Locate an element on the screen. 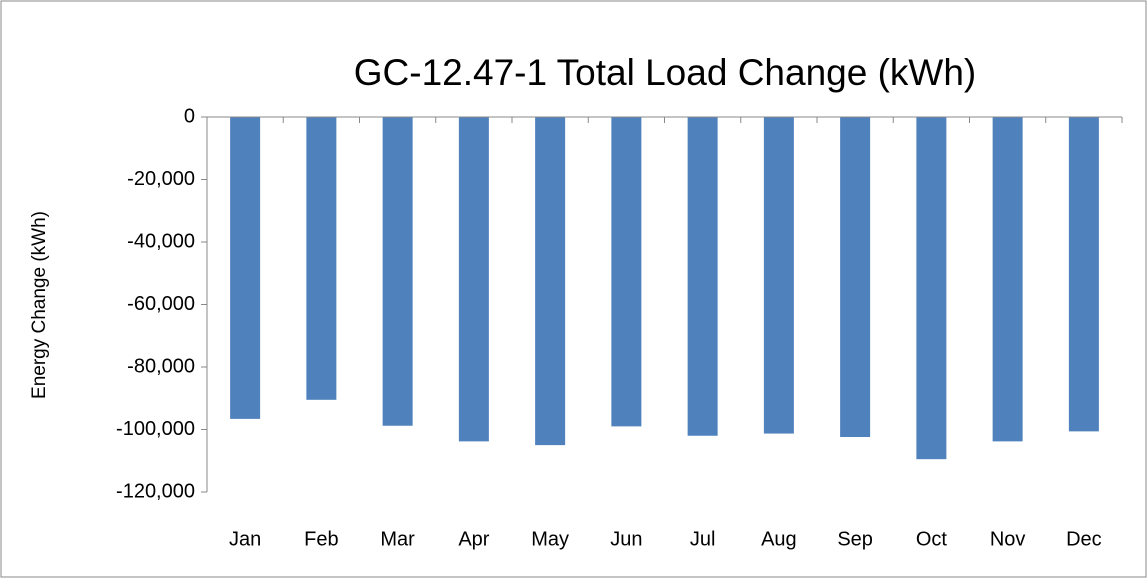 Image resolution: width=1147 pixels, height=583 pixels. y-tick-label: -40,000 is located at coordinates (161, 241).